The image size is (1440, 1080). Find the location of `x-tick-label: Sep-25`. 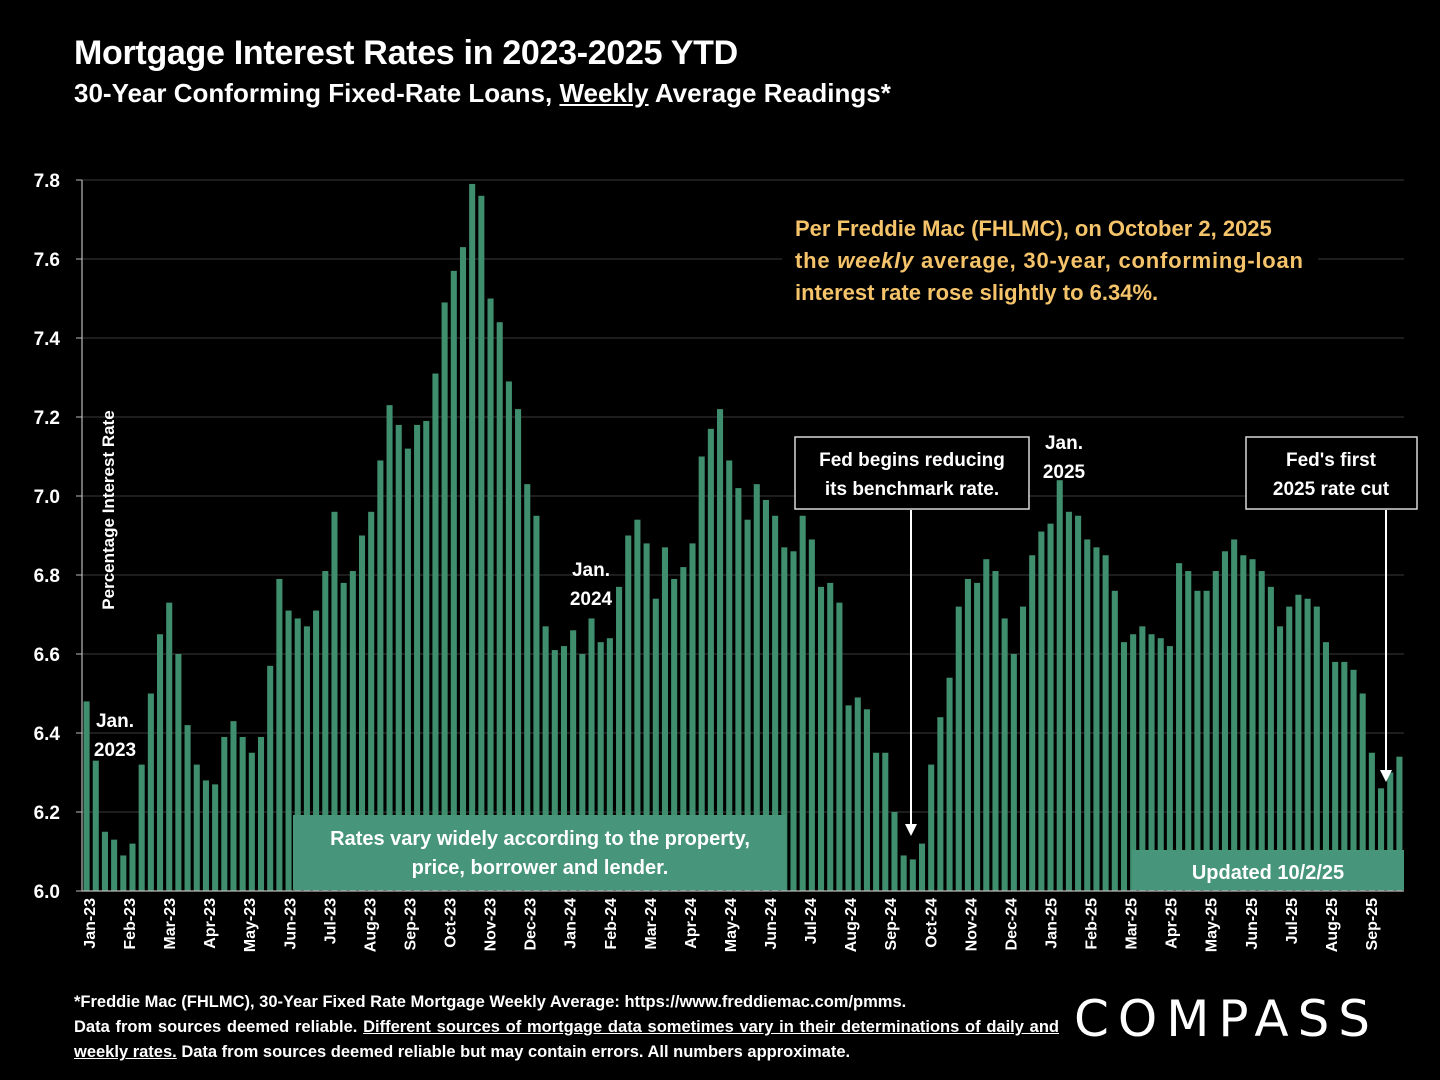

x-tick-label: Sep-25 is located at coordinates (1372, 924).